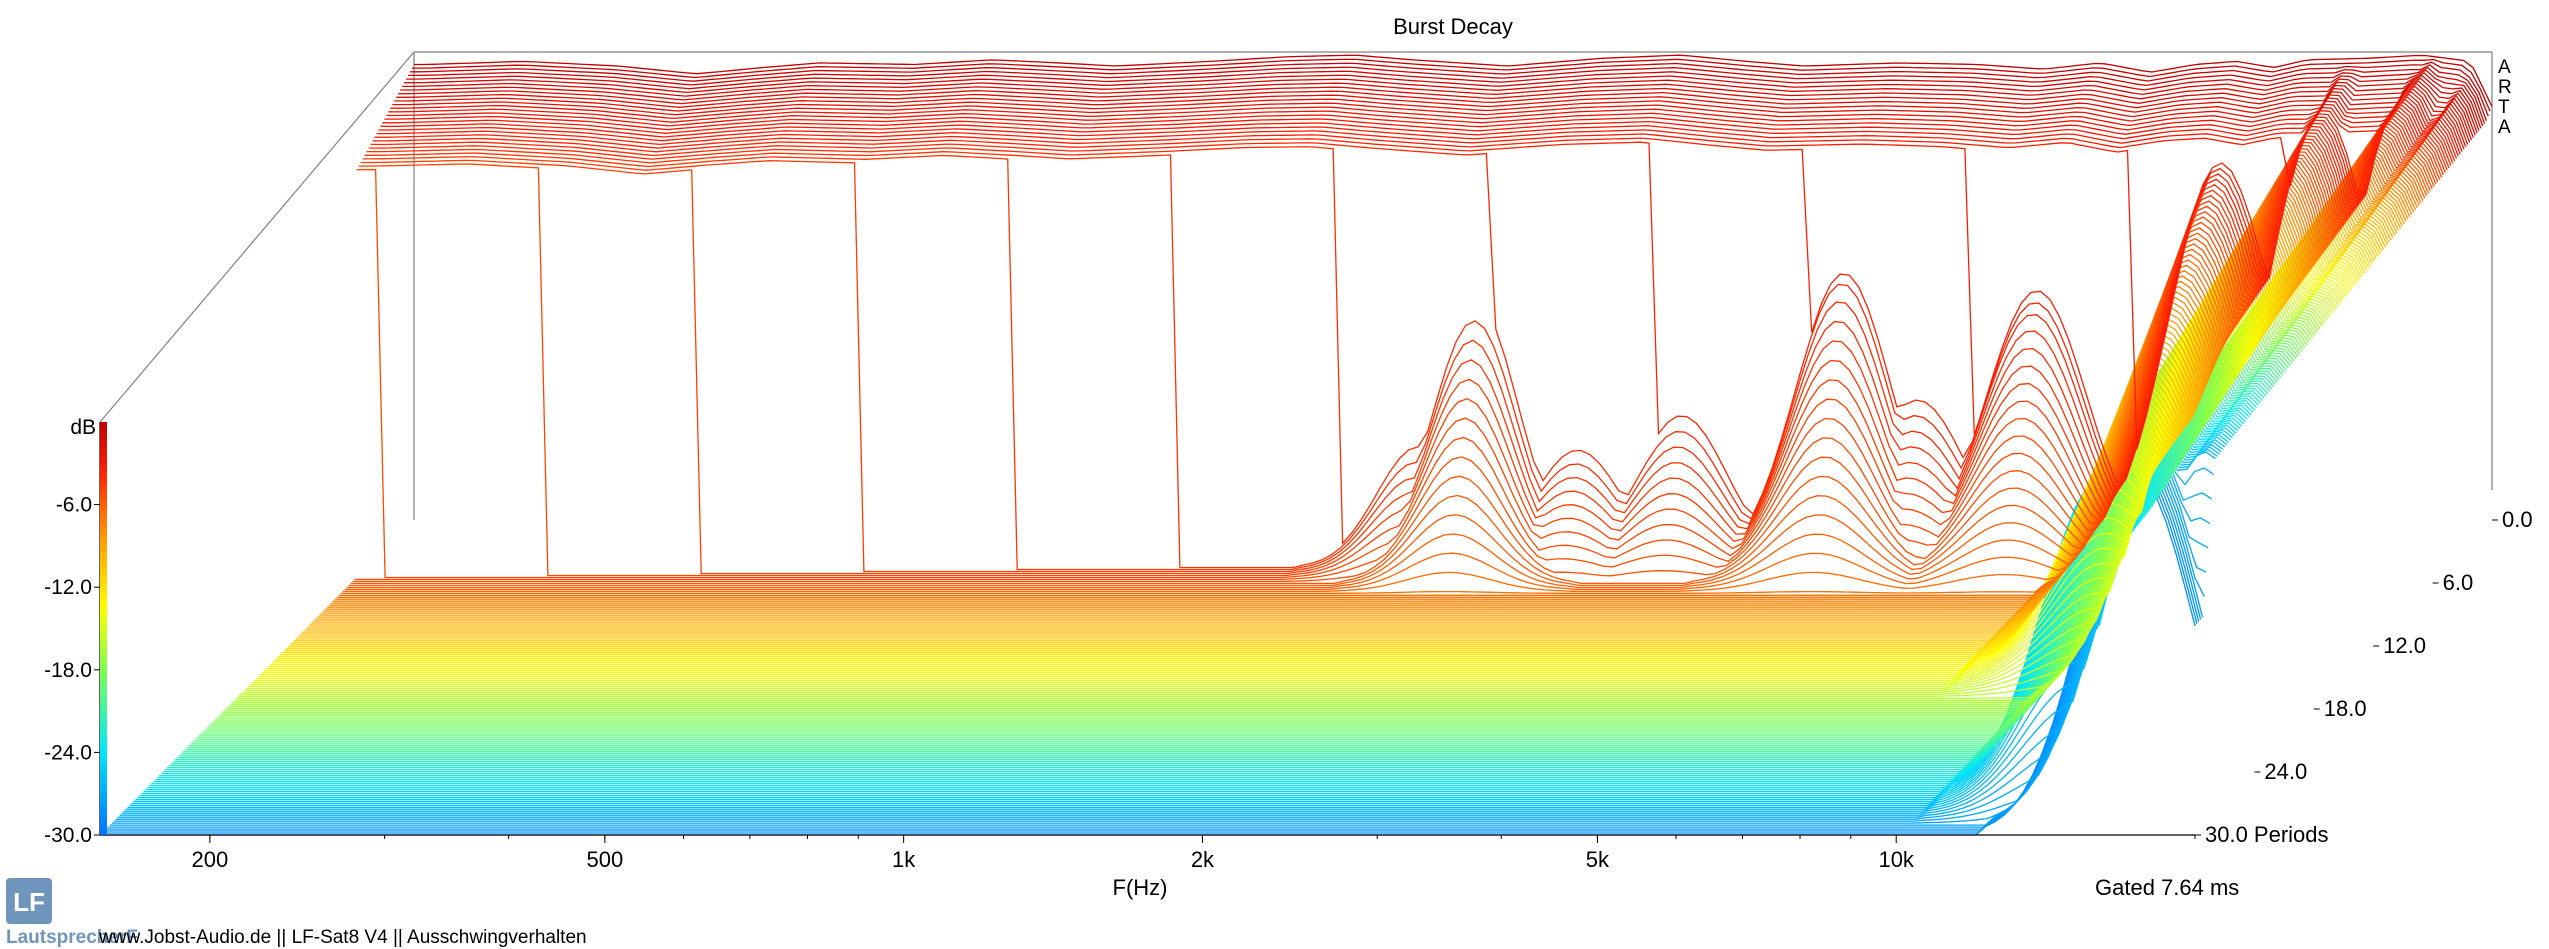 The height and width of the screenshot is (949, 2549). What do you see at coordinates (2285, 771) in the screenshot?
I see `y-tick-label: 24.0` at bounding box center [2285, 771].